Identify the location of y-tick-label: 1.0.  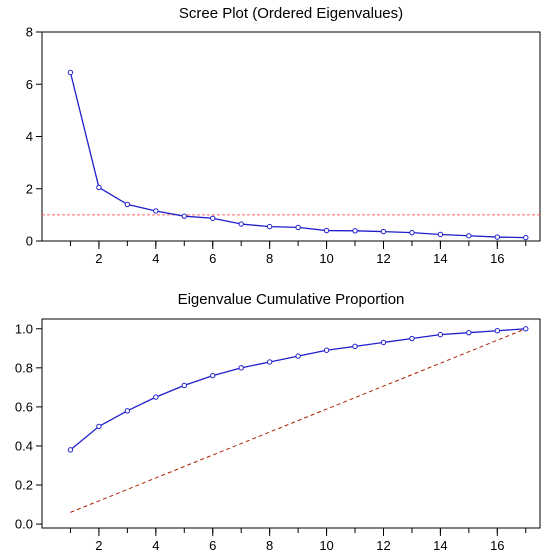
(24, 328).